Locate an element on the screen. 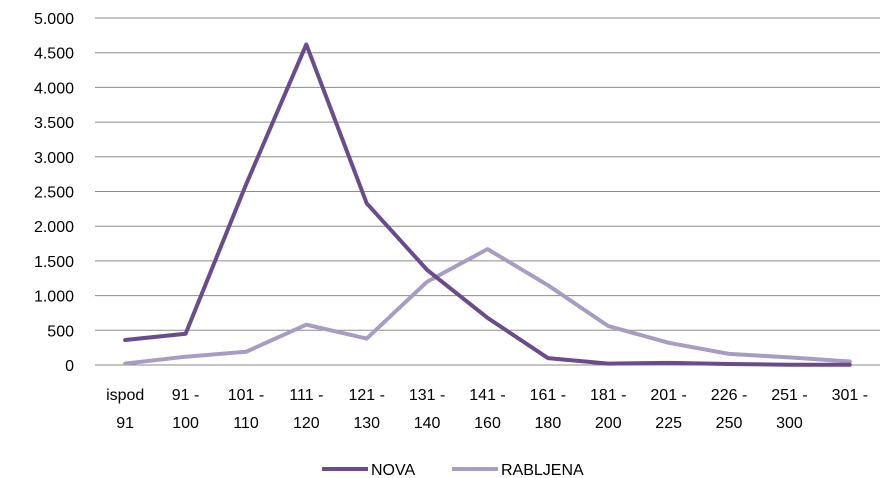 The width and height of the screenshot is (883, 478). y-tick-label: 3.500 is located at coordinates (54, 123).